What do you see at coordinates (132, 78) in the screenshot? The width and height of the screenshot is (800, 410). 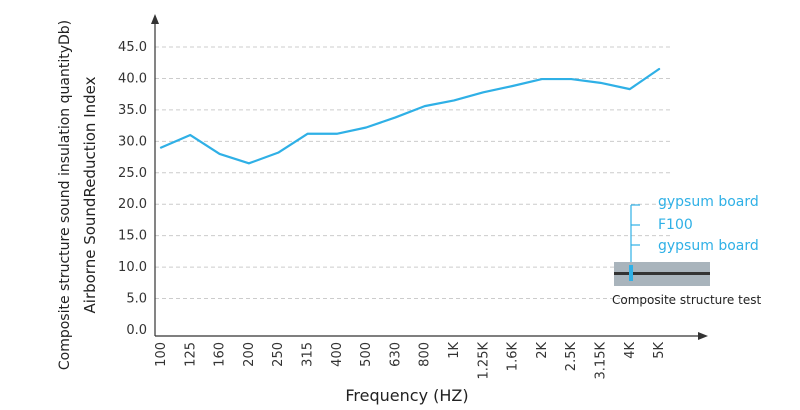 I see `y-tick-label: 40.0` at bounding box center [132, 78].